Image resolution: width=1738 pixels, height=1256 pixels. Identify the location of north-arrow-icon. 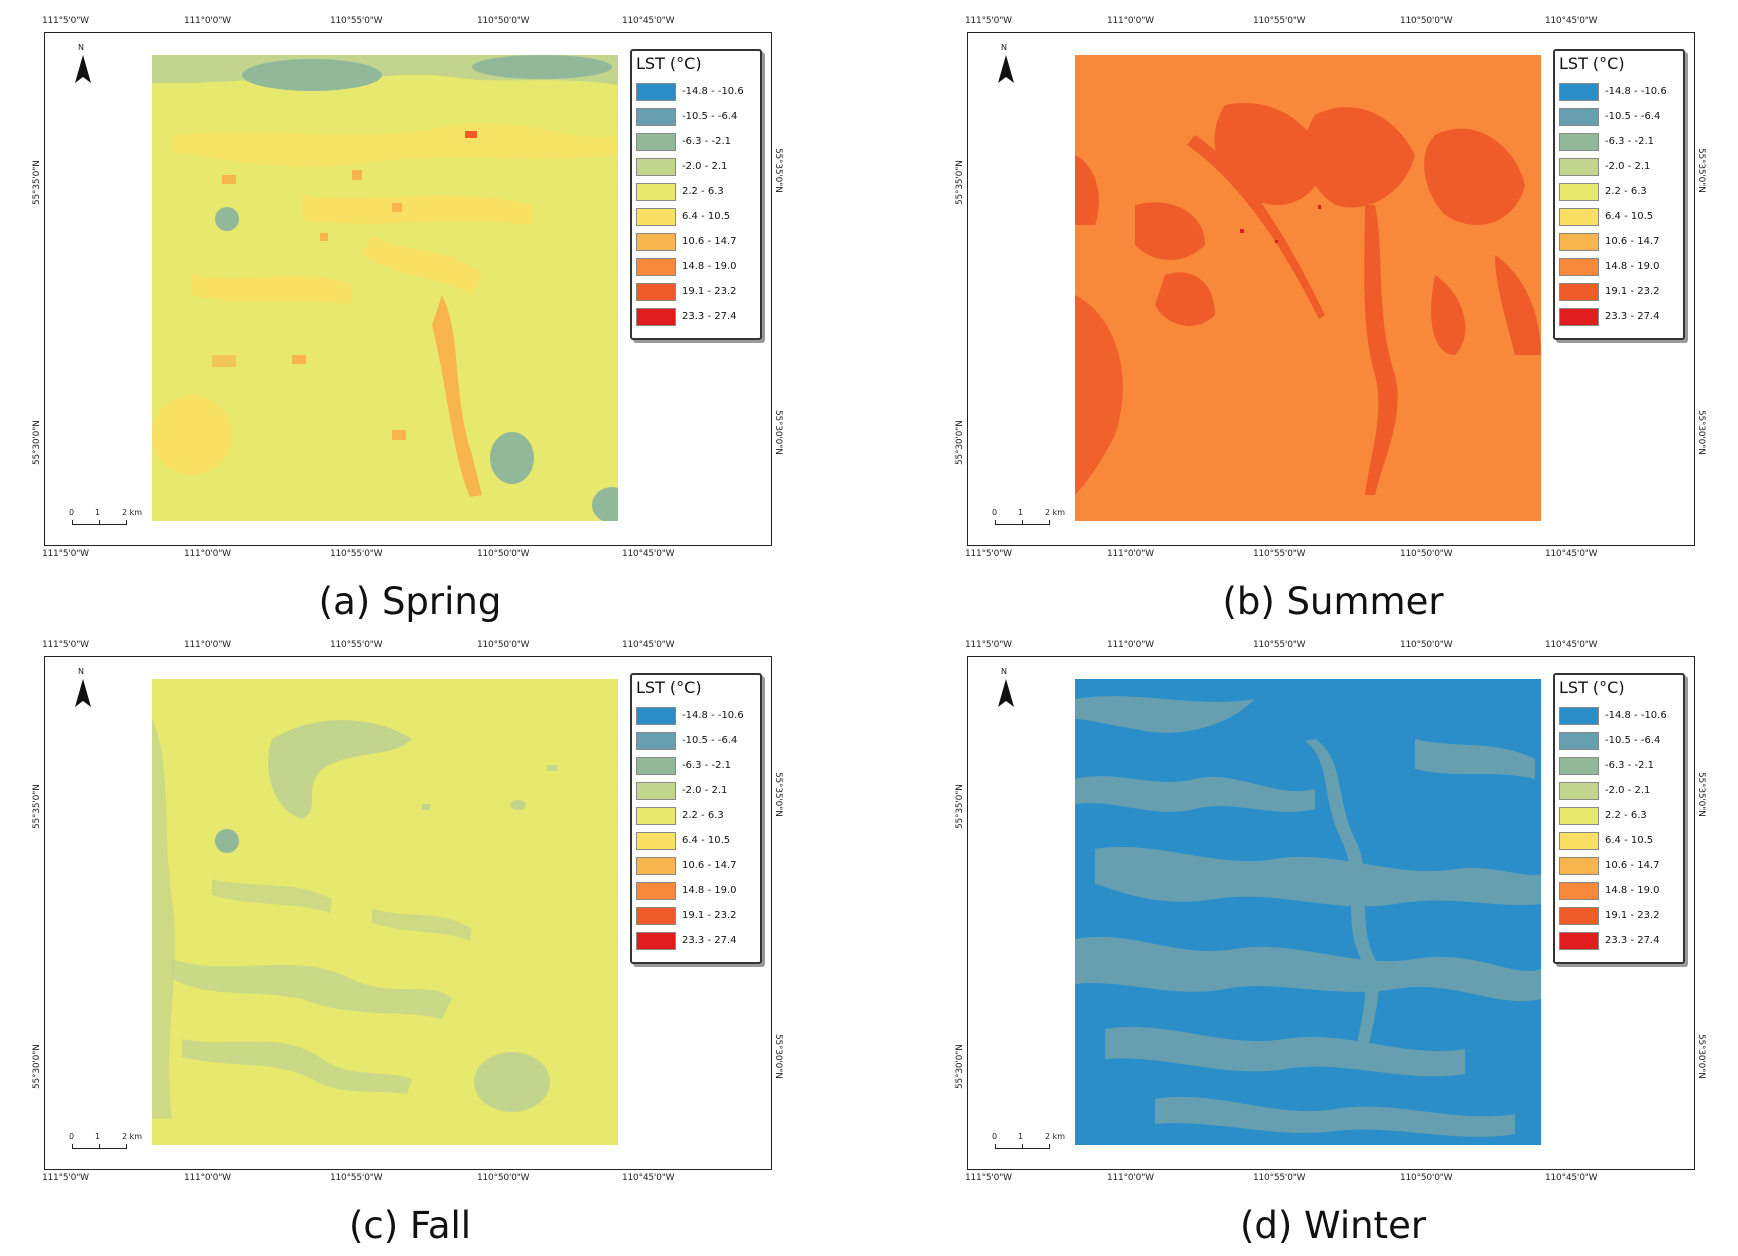
(1006, 69).